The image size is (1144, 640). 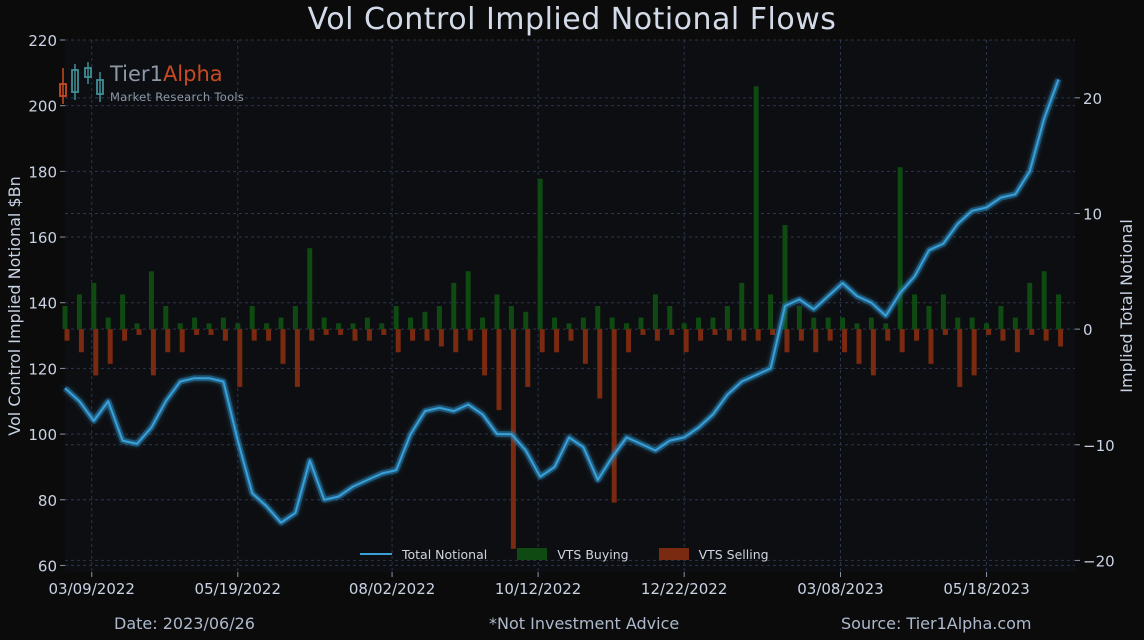 I want to click on y2-tick-label: 0, so click(x=1088, y=330).